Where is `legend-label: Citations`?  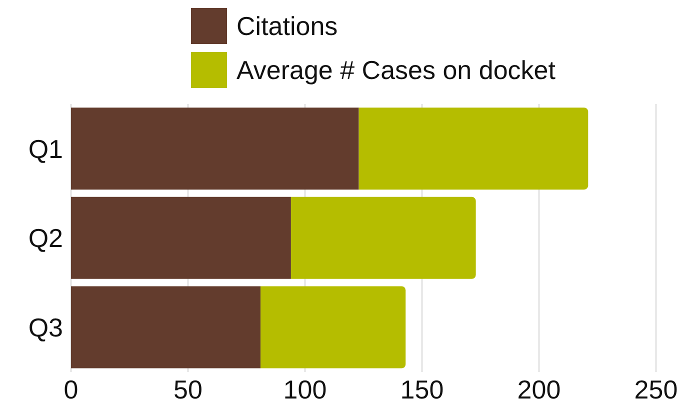 legend-label: Citations is located at coordinates (287, 26).